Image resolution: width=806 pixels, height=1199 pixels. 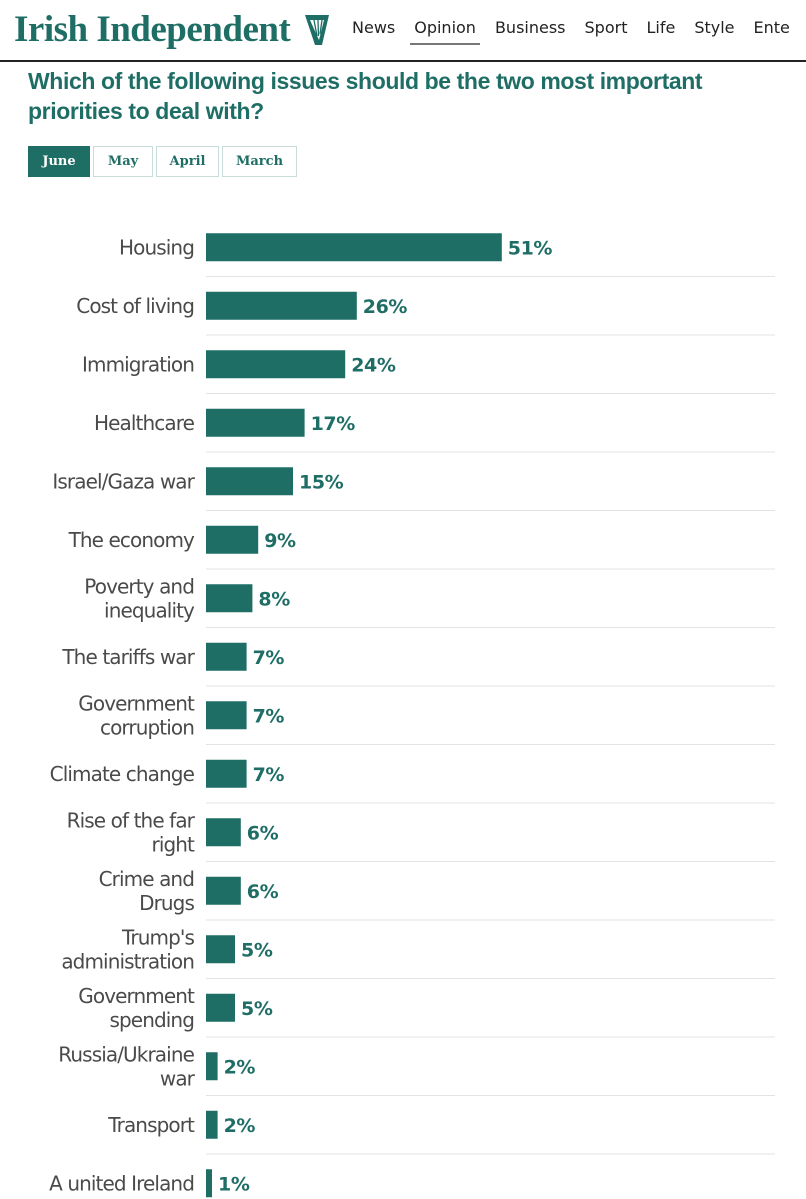 What do you see at coordinates (333, 424) in the screenshot?
I see `value-label: 17%` at bounding box center [333, 424].